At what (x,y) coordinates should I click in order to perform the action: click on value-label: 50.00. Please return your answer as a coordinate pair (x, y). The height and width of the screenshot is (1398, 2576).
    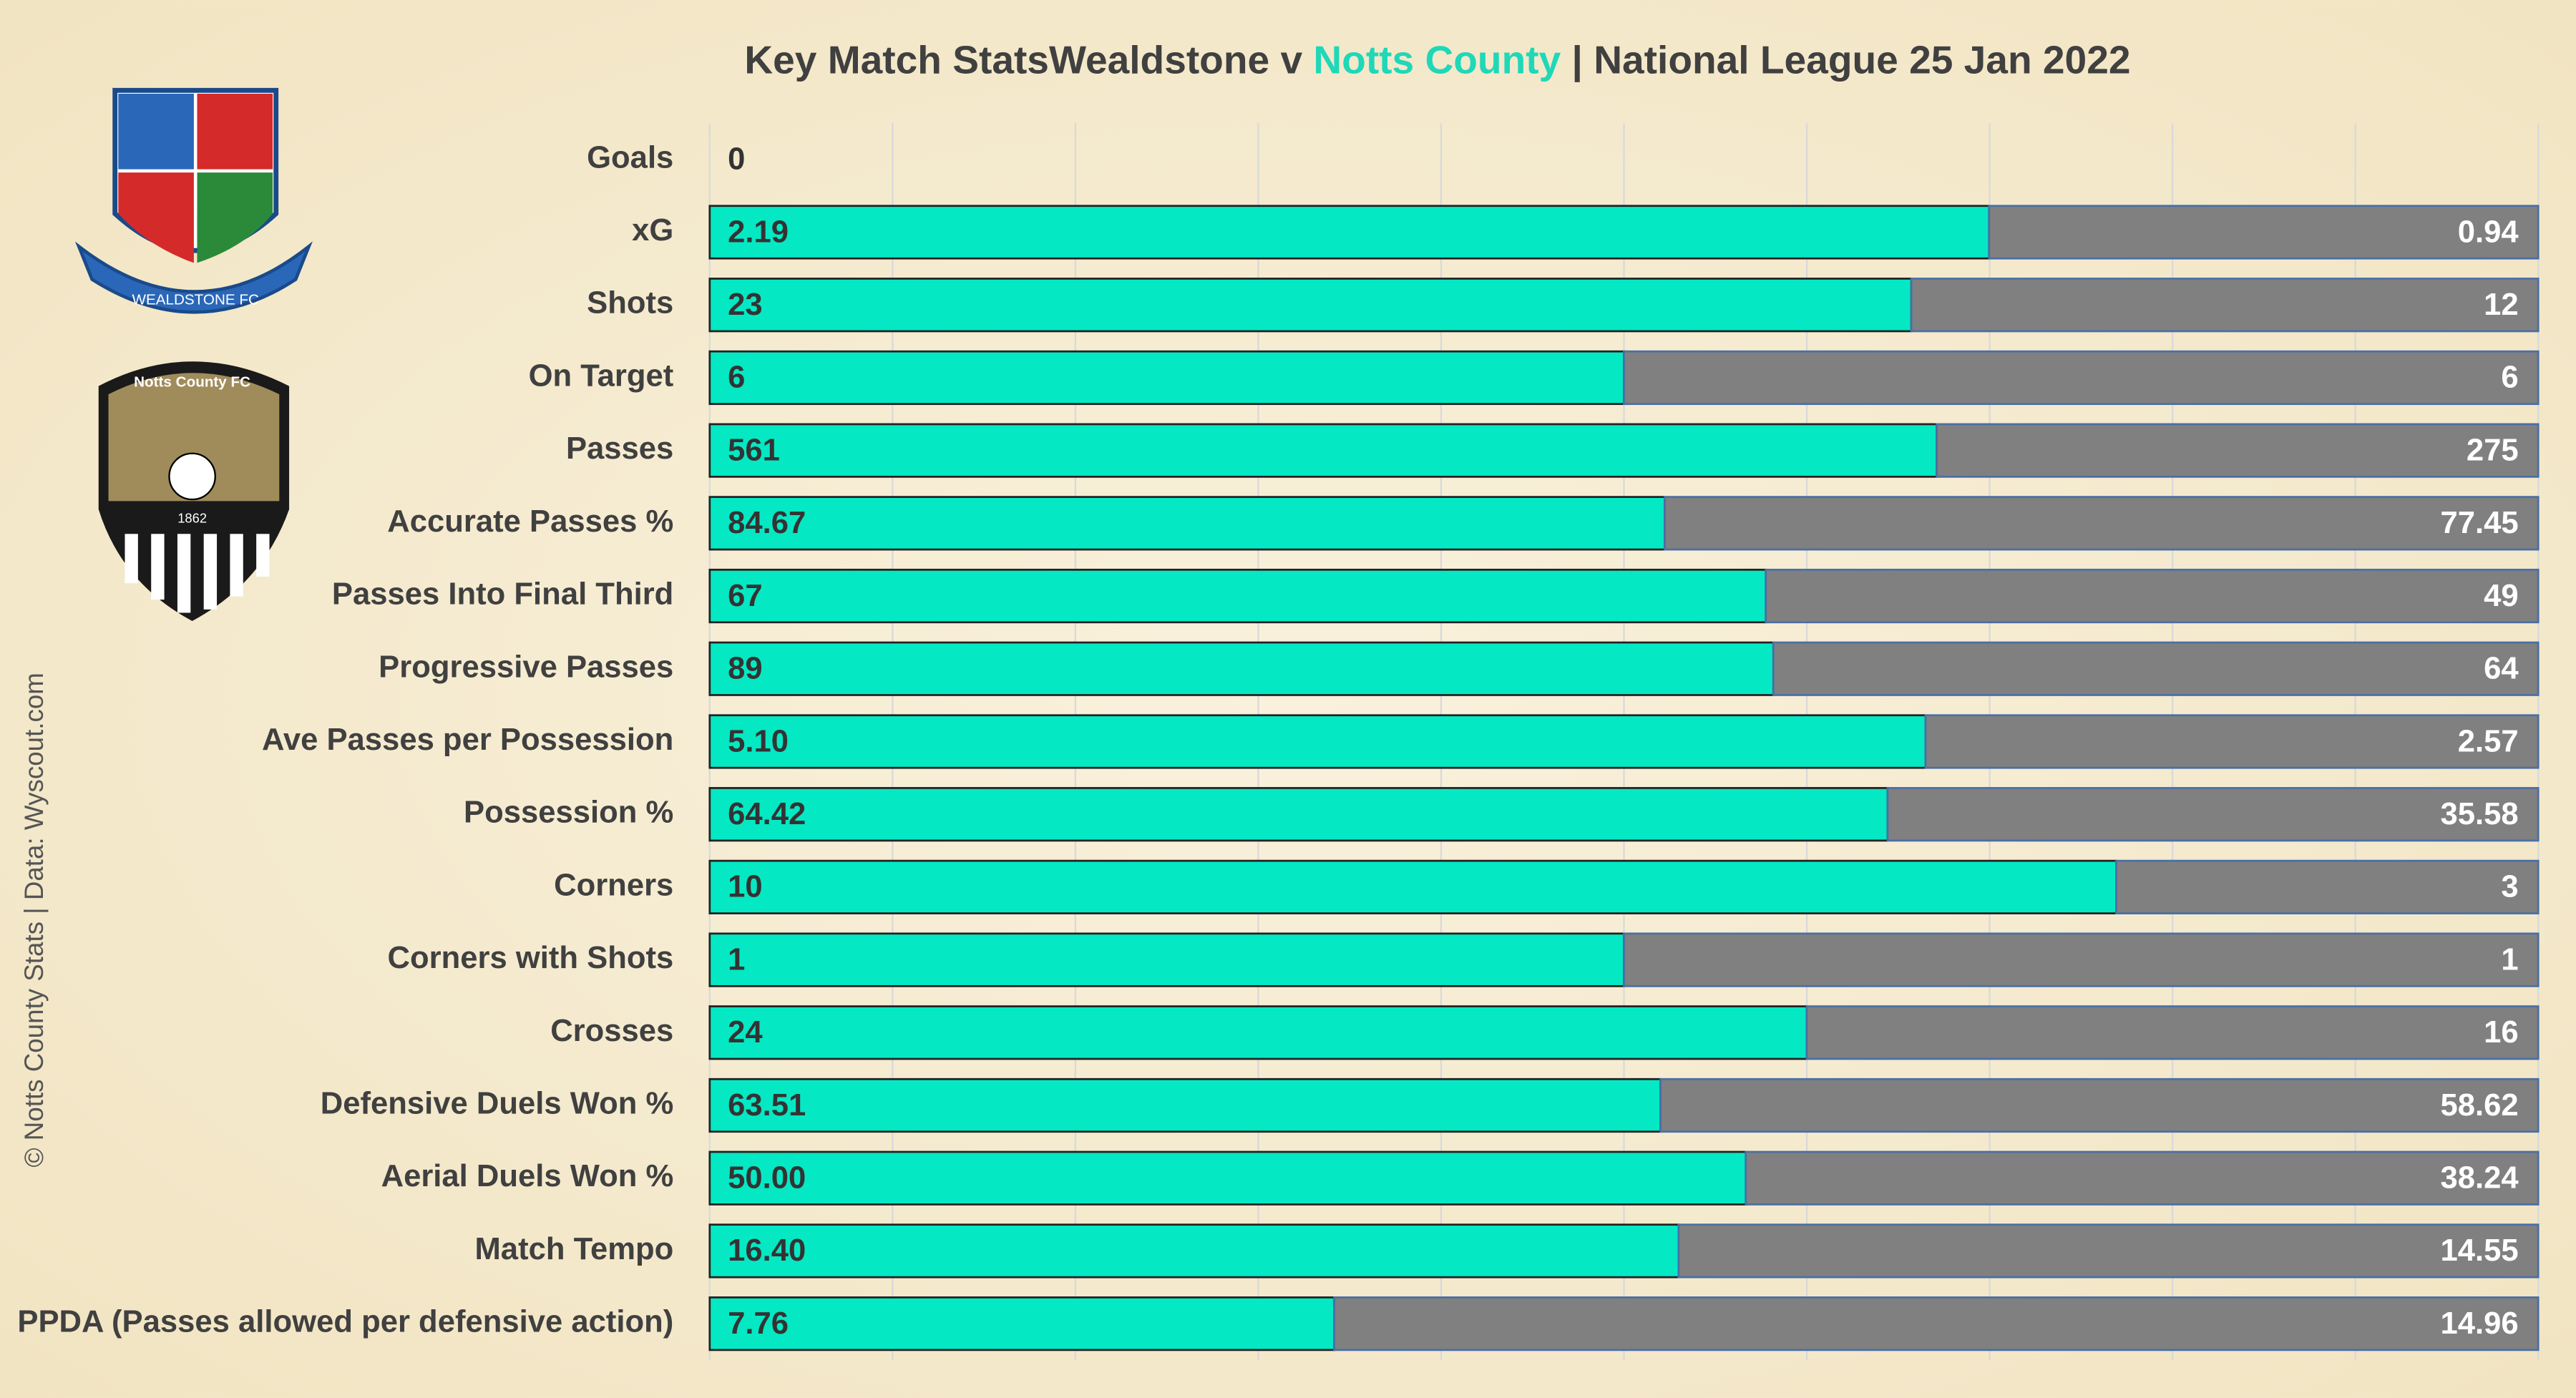
    Looking at the image, I should click on (767, 1178).